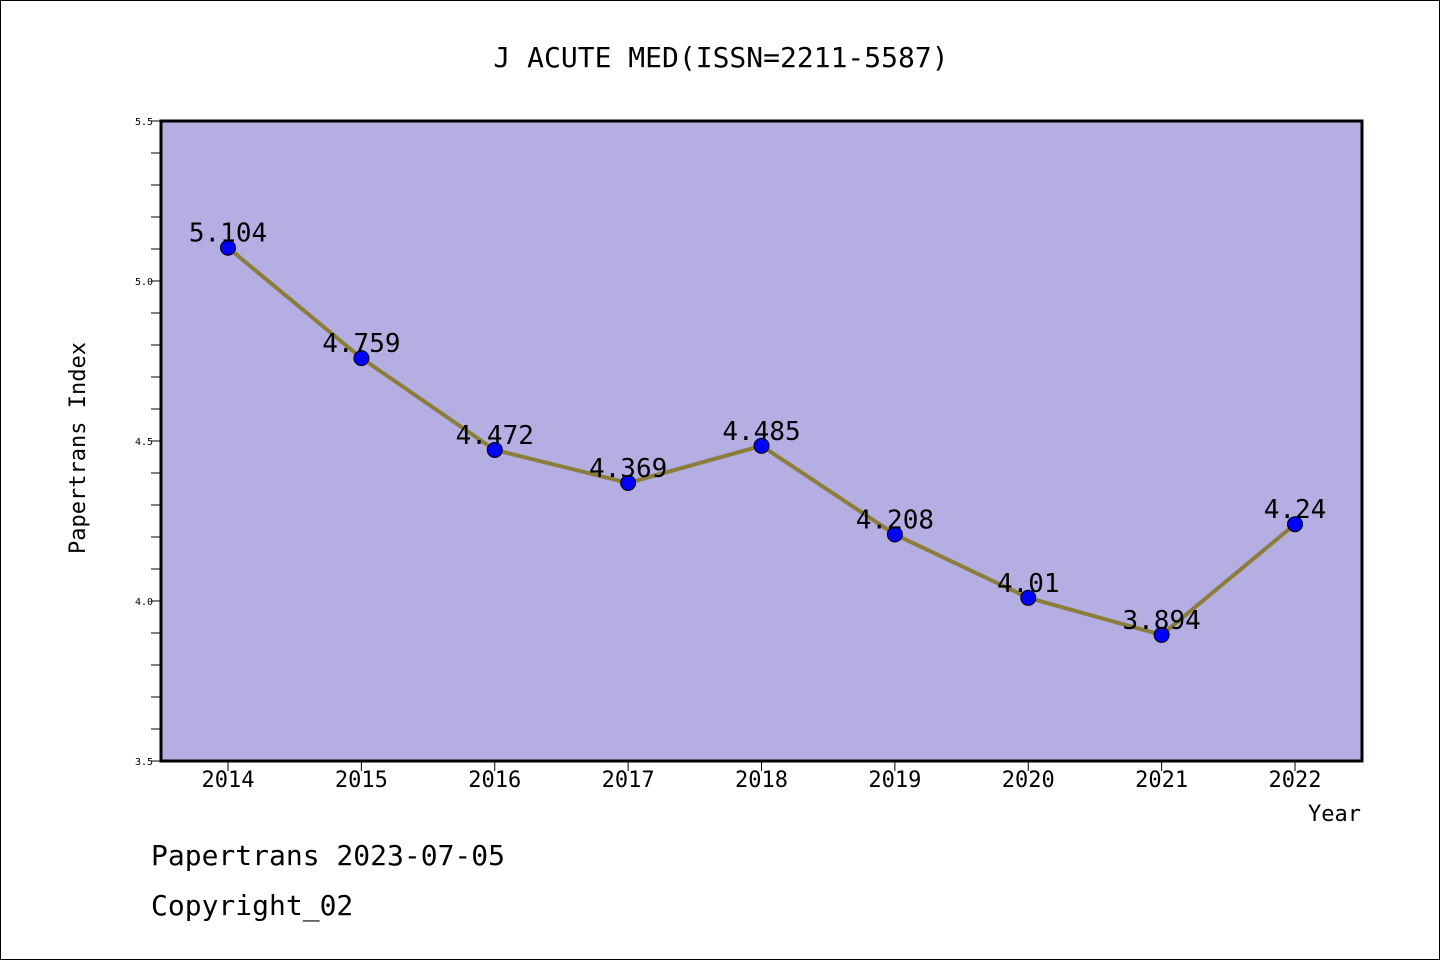 The image size is (1440, 961). What do you see at coordinates (144, 282) in the screenshot?
I see `y-tick-label: 5.0` at bounding box center [144, 282].